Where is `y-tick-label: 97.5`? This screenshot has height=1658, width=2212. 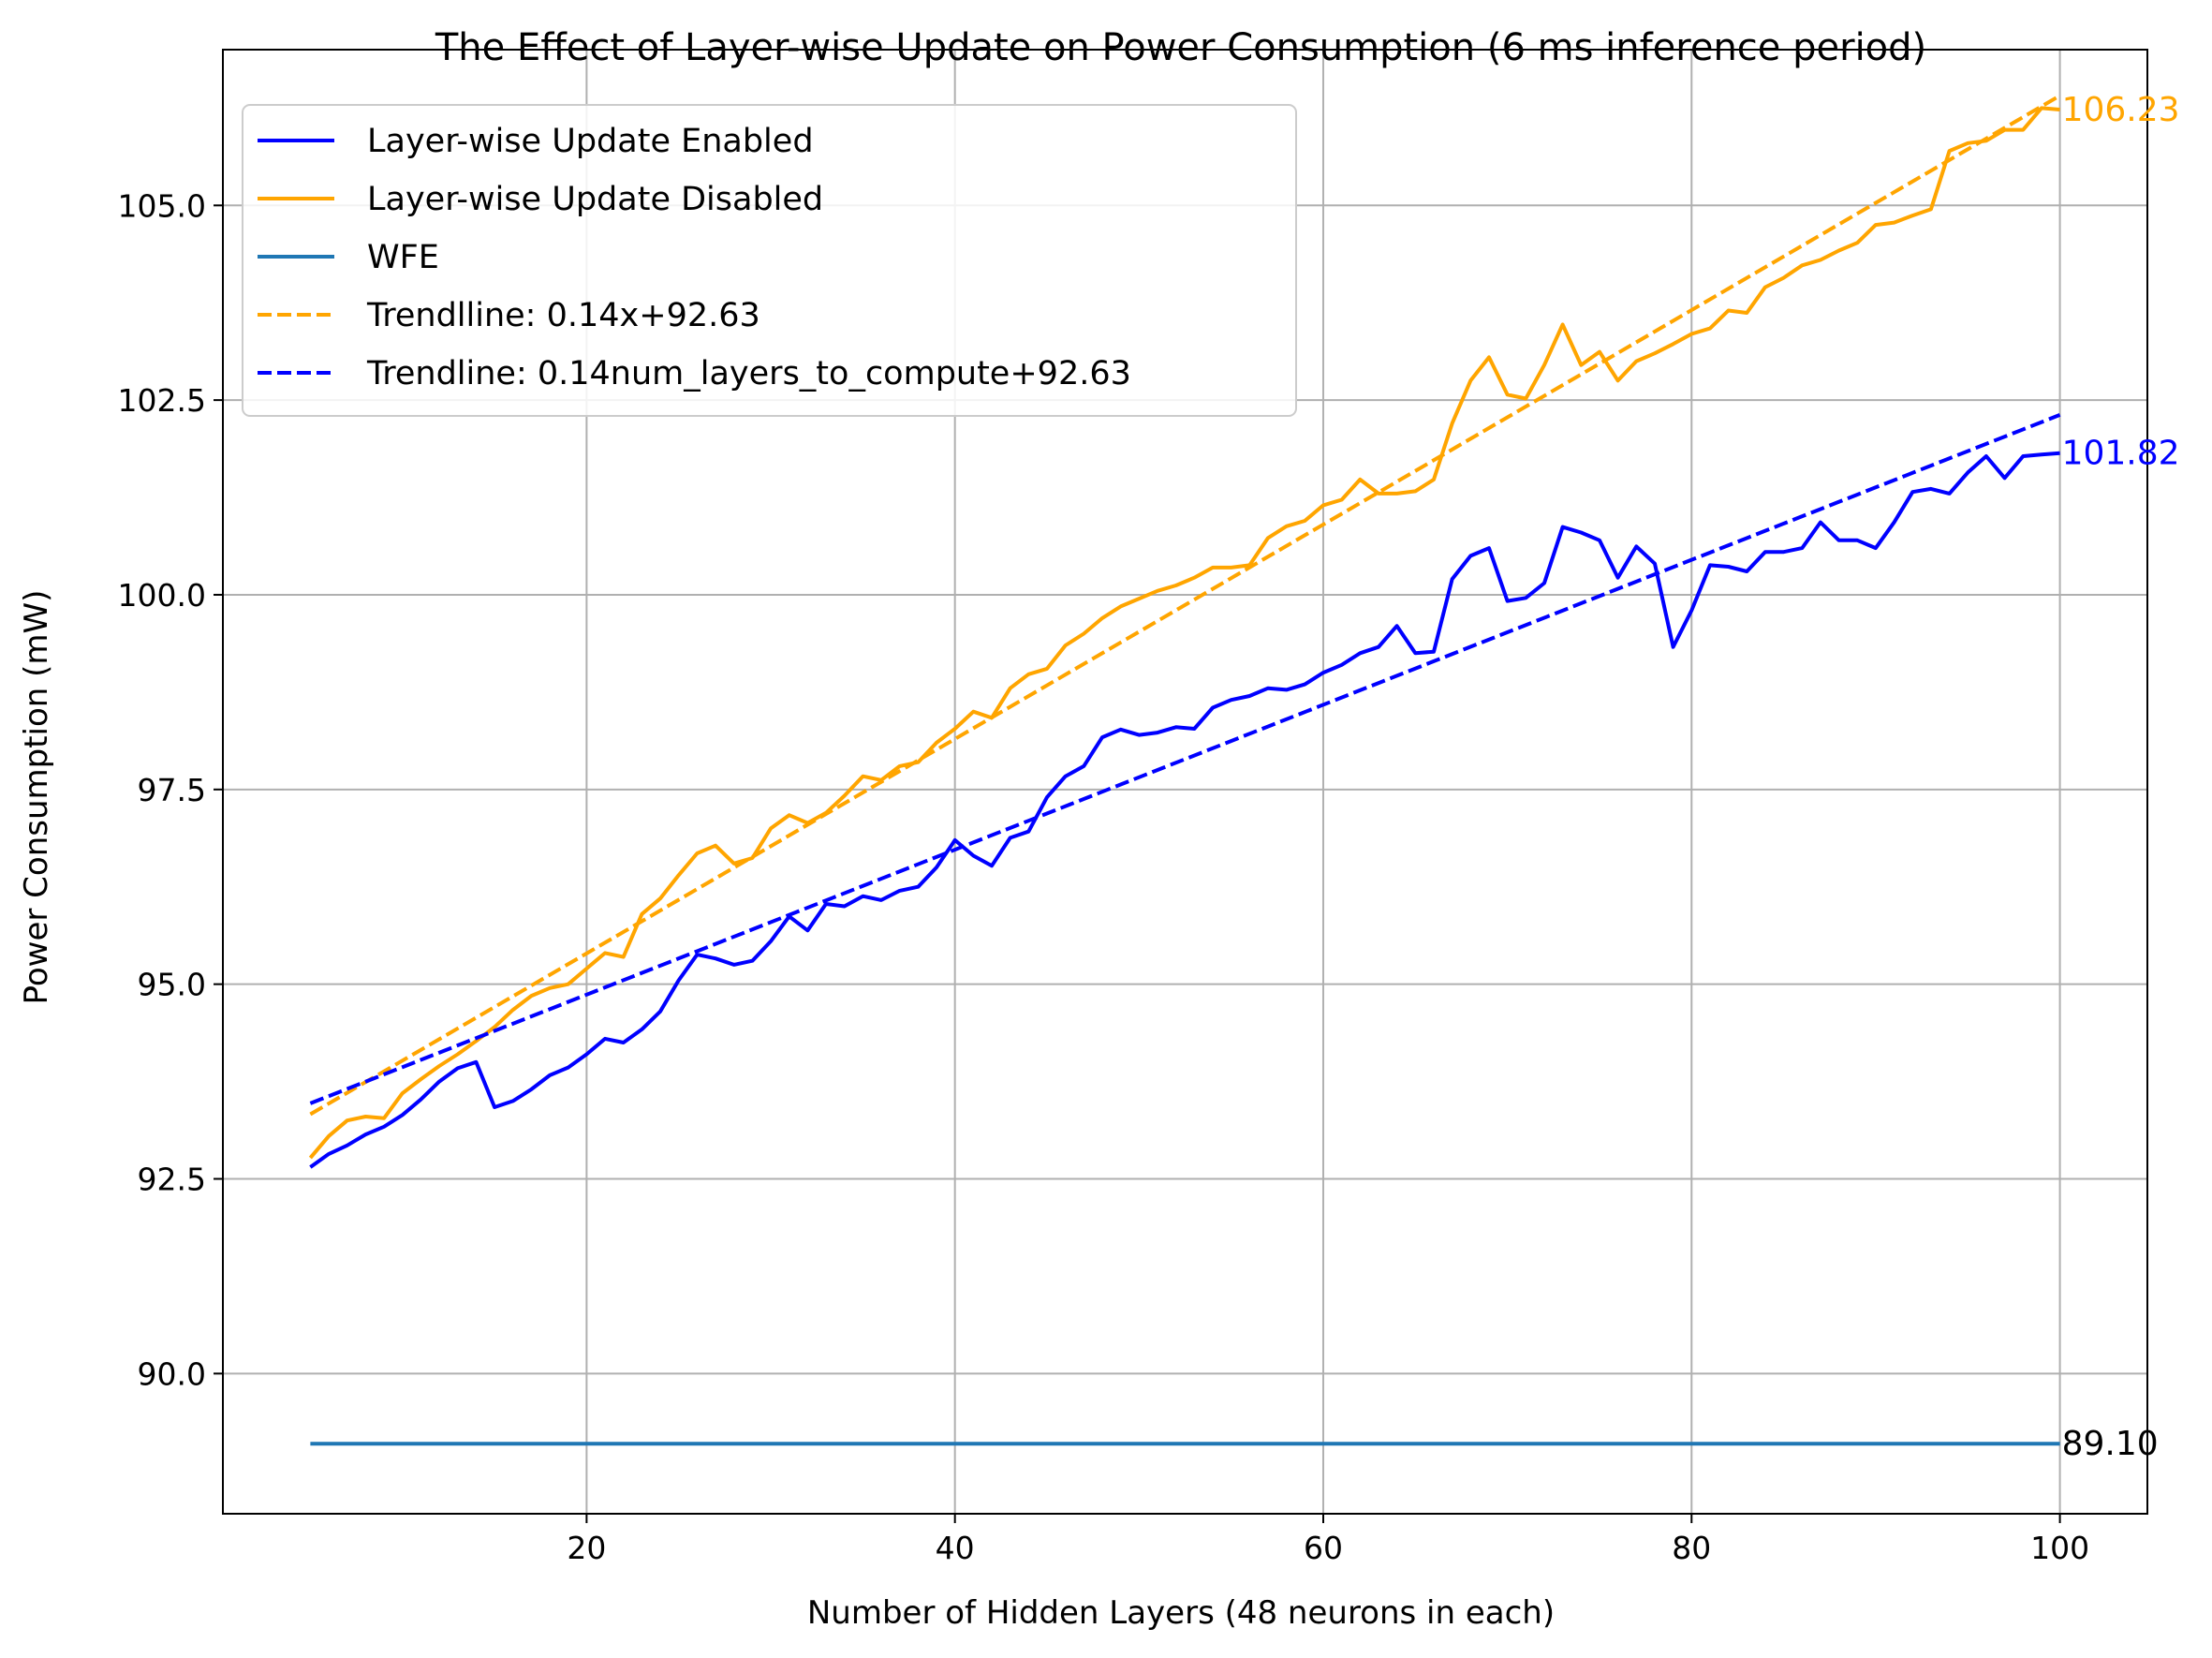
y-tick-label: 97.5 is located at coordinates (172, 790).